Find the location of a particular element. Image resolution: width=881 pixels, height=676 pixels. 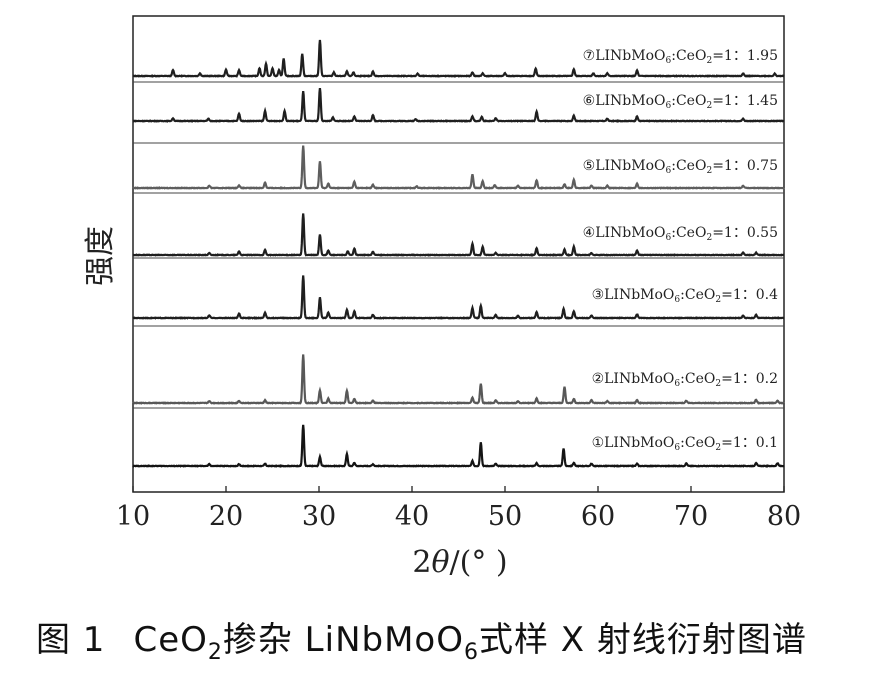

series-7-label-end: =1：0.1 is located at coordinates (749, 443).